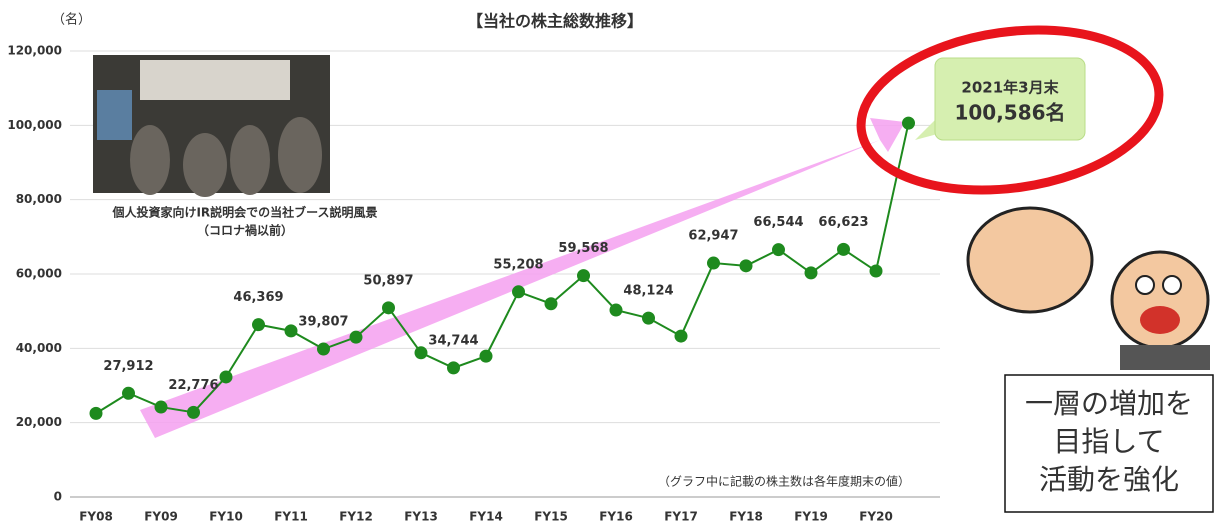 This screenshot has width=1216, height=525. What do you see at coordinates (551, 517) in the screenshot?
I see `x-tick-label: FY15` at bounding box center [551, 517].